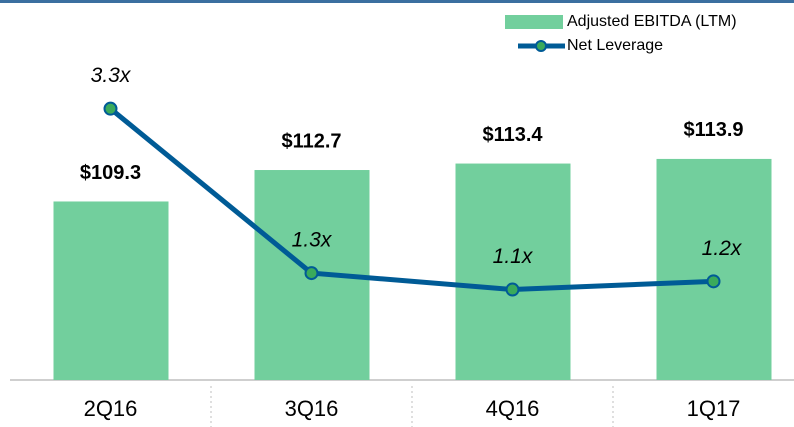 The height and width of the screenshot is (427, 794). I want to click on legend-marker, so click(541, 46).